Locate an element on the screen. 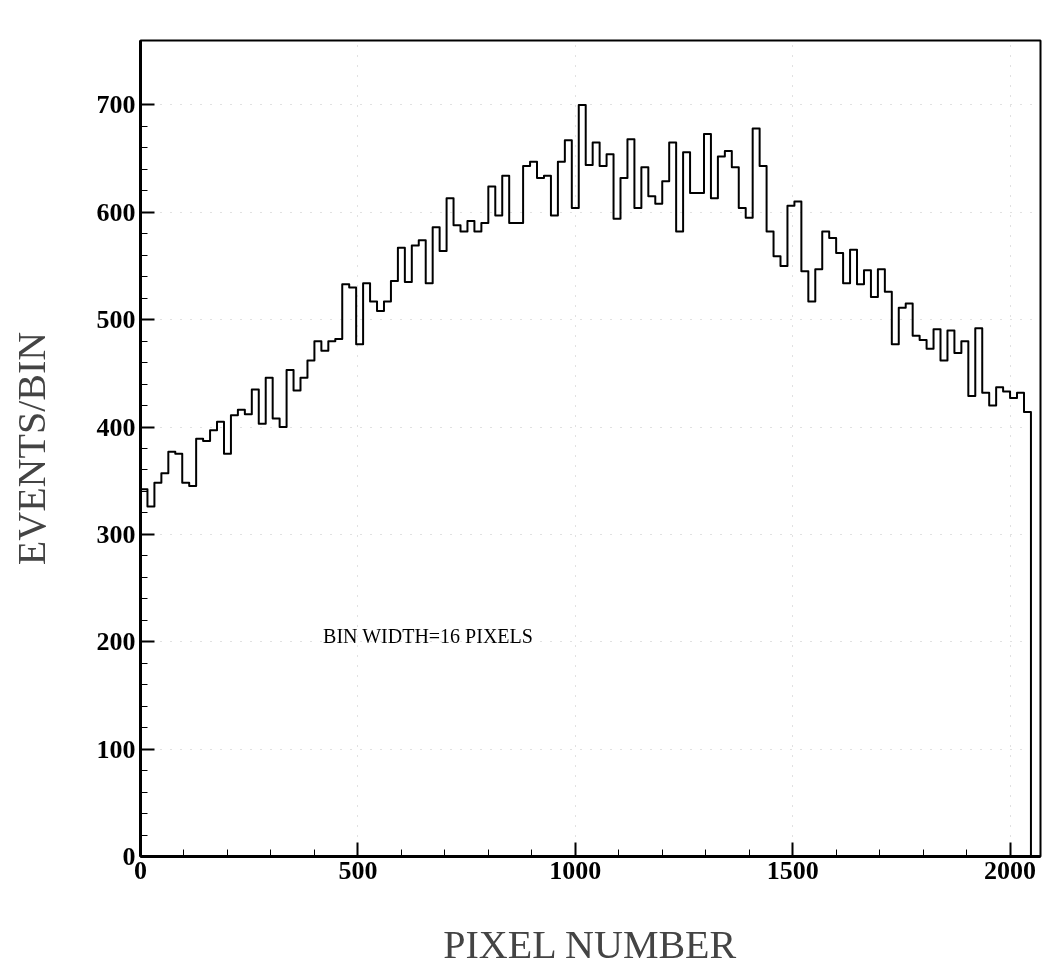 The image size is (1049, 969). y-tick-label: 200 is located at coordinates (116, 642).